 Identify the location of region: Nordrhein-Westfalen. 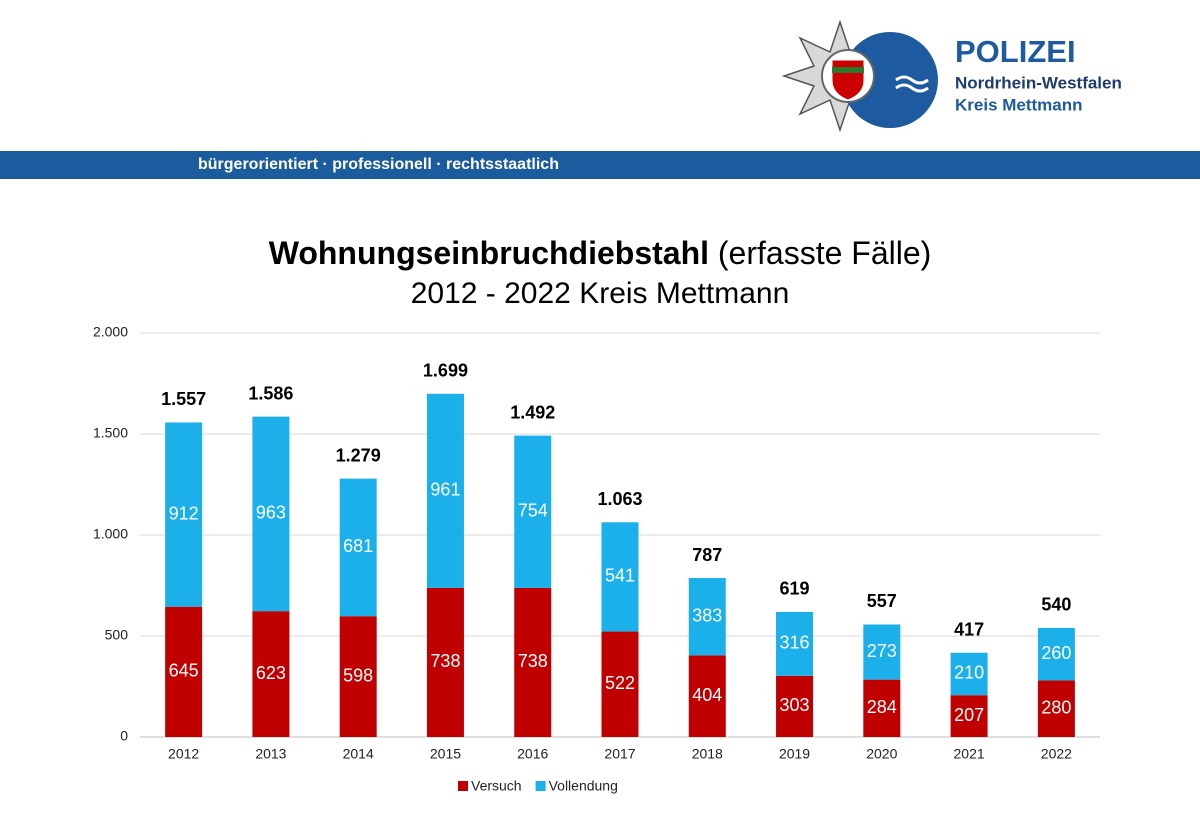
(1038, 82).